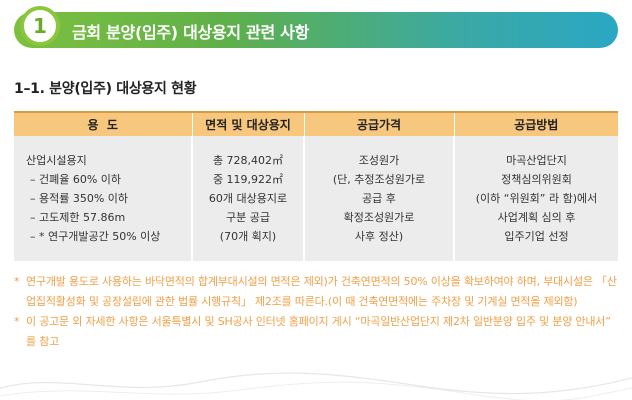 The width and height of the screenshot is (632, 400). What do you see at coordinates (78, 217) in the screenshot?
I see `usage-line: – 고도제한 57.86m` at bounding box center [78, 217].